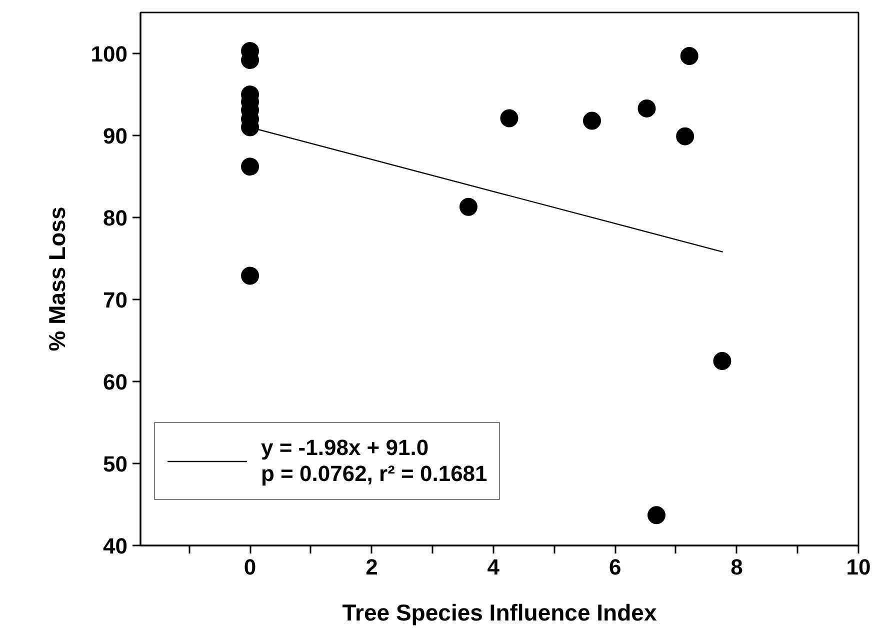 This screenshot has height=628, width=881. I want to click on x-tick-label: 2, so click(372, 567).